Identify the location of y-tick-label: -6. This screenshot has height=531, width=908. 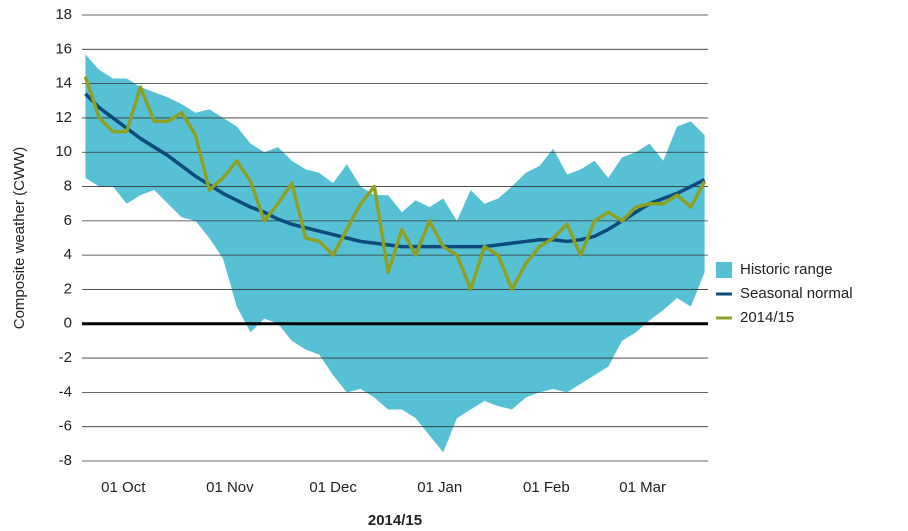
(65, 426).